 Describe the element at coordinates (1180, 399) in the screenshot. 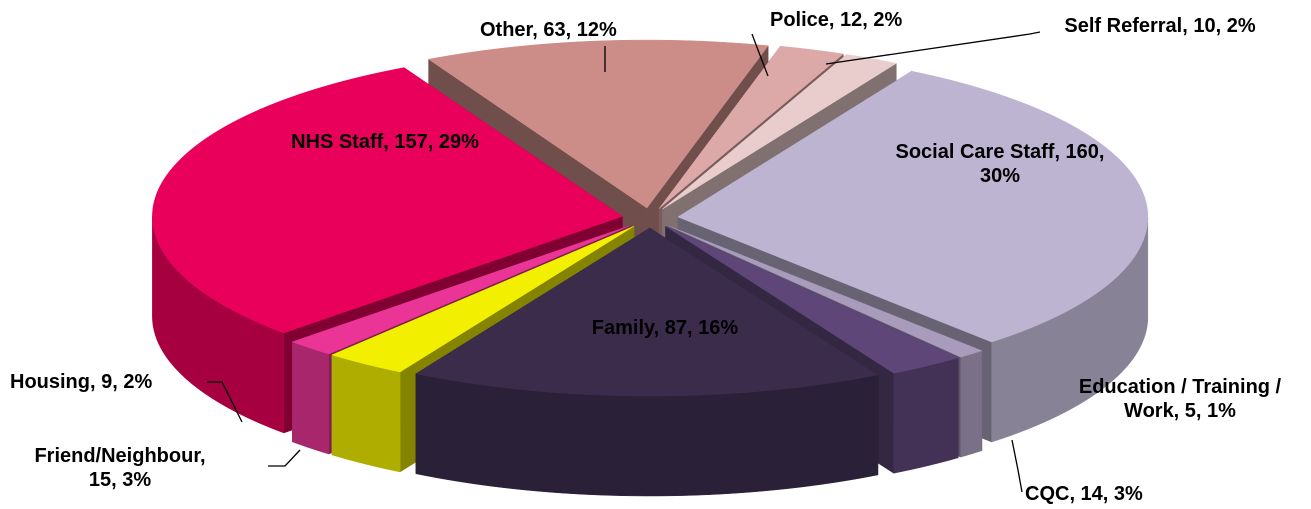

I see `data-label: Education / Training / Work, 5, 1%` at that location.